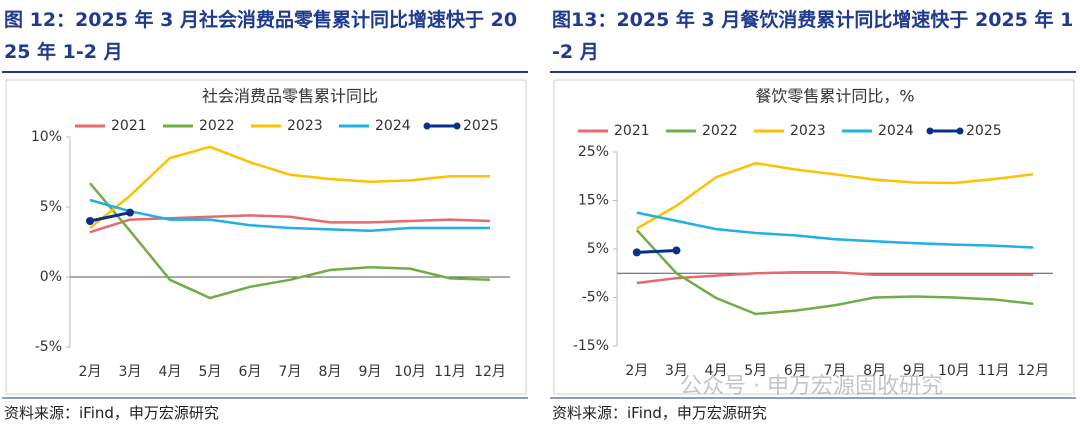 The height and width of the screenshot is (428, 1080). I want to click on watermark: 公众号 · 申万宏源固收研究, so click(811, 386).